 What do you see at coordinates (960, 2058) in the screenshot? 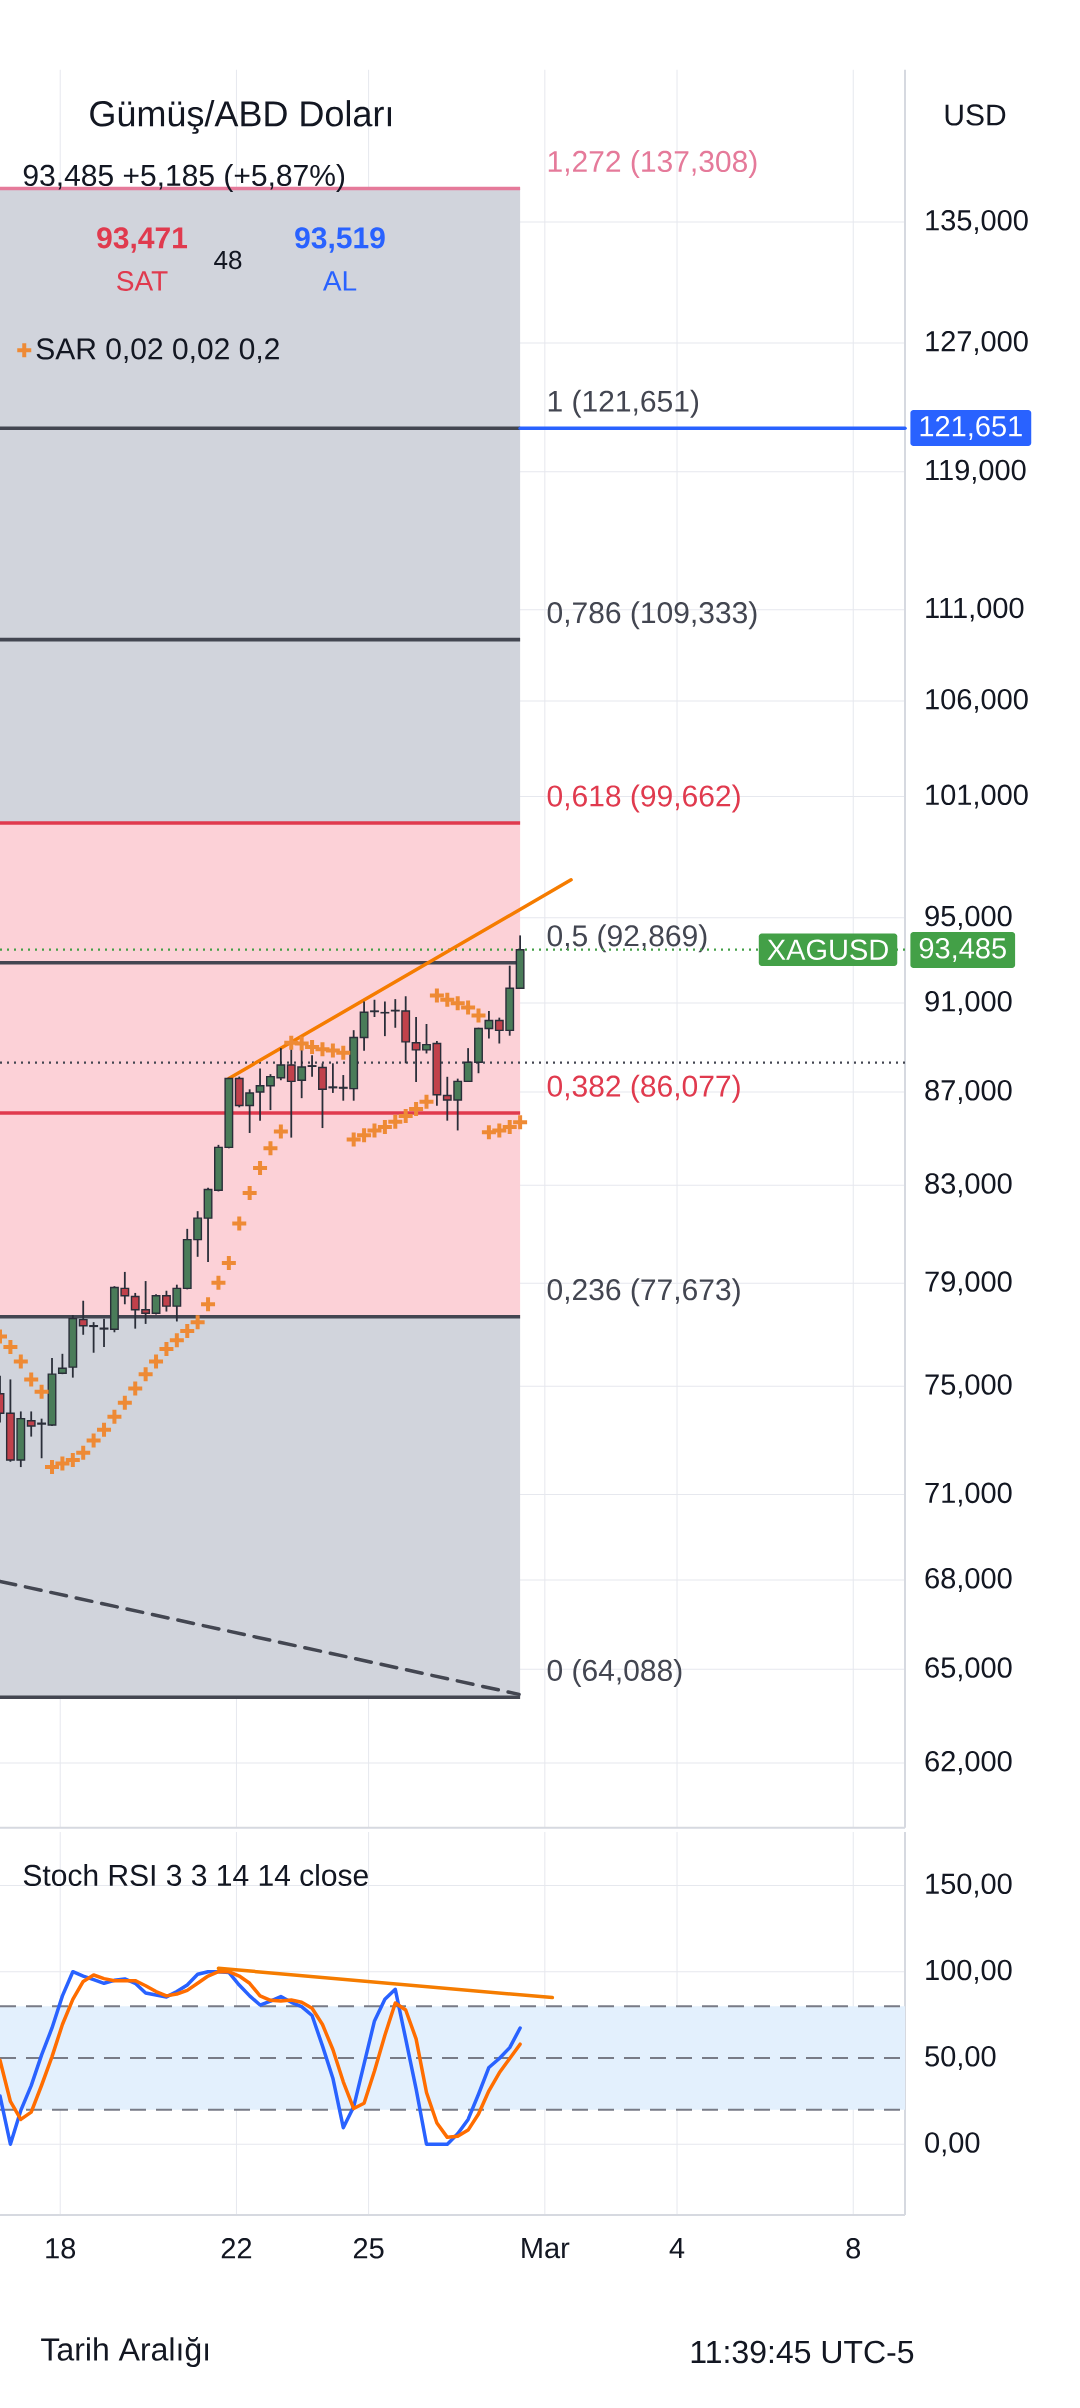
I see `y-tick-label: 50,00` at bounding box center [960, 2058].